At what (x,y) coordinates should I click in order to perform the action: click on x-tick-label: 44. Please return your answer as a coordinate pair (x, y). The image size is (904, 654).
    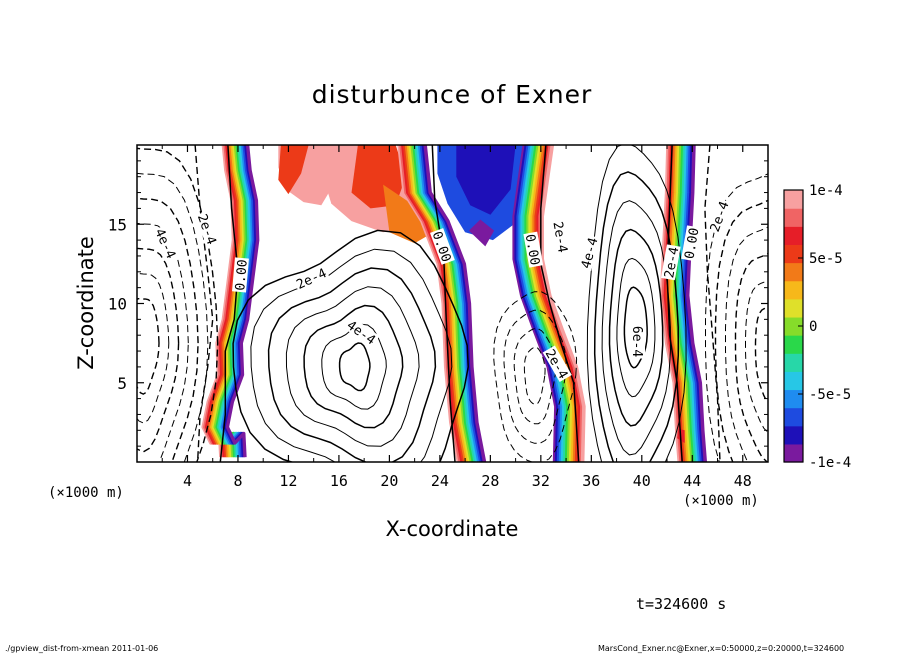
    Looking at the image, I should click on (692, 481).